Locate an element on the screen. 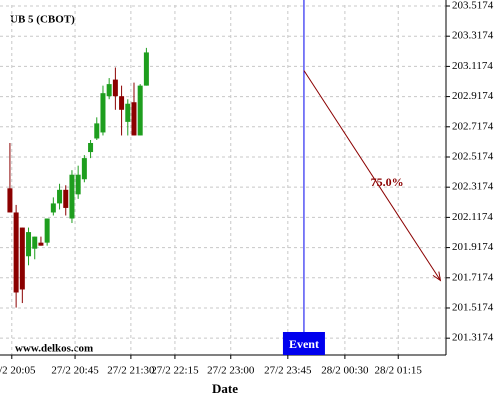 This screenshot has width=500, height=400. x-axis-label: Date is located at coordinates (225, 388).